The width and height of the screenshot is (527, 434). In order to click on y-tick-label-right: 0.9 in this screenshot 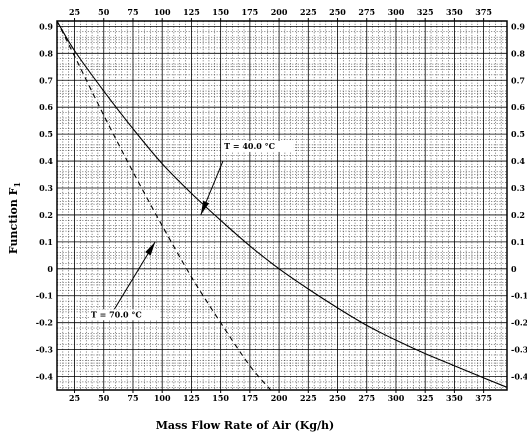, I will do `click(518, 26)`.